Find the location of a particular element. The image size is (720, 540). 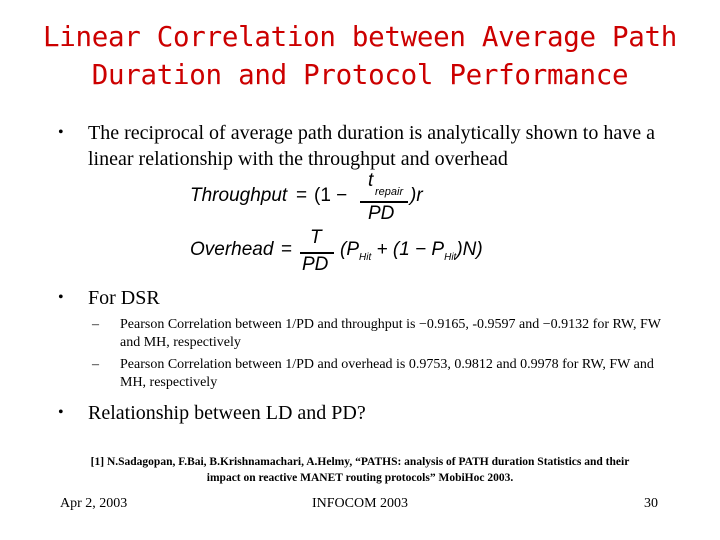

footer-date: Apr 2, 2003 is located at coordinates (94, 503).